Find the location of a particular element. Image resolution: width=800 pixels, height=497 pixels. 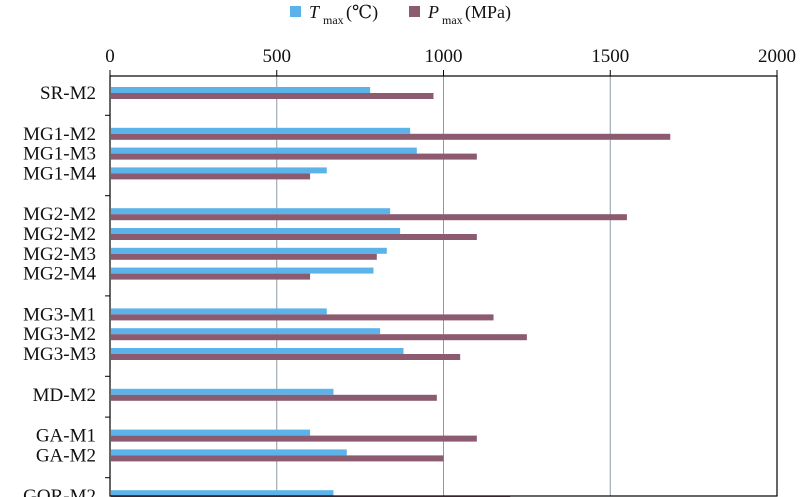

bar-t-mg1-m2 is located at coordinates (261, 130).